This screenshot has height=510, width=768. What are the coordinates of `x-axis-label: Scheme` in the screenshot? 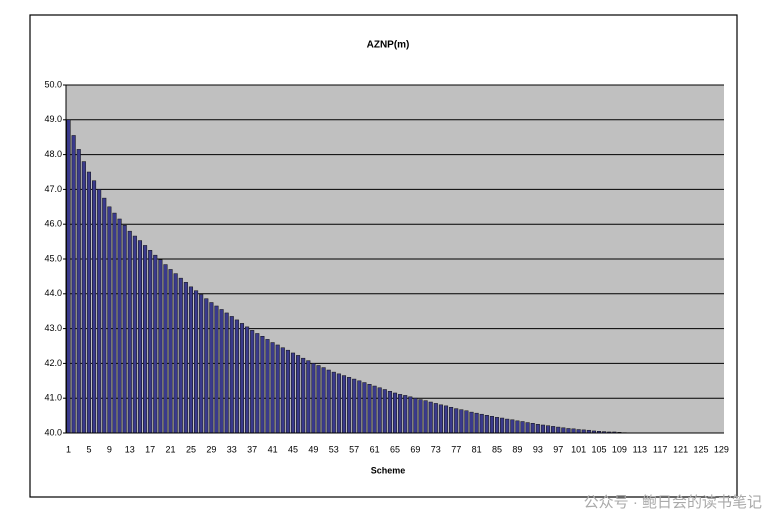 It's located at (388, 470).